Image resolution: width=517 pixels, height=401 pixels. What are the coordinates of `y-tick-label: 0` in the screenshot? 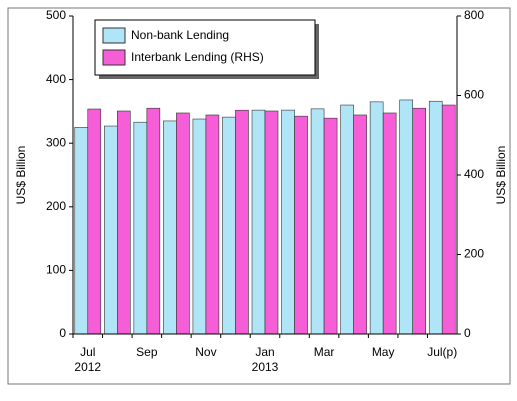 It's located at (62, 333).